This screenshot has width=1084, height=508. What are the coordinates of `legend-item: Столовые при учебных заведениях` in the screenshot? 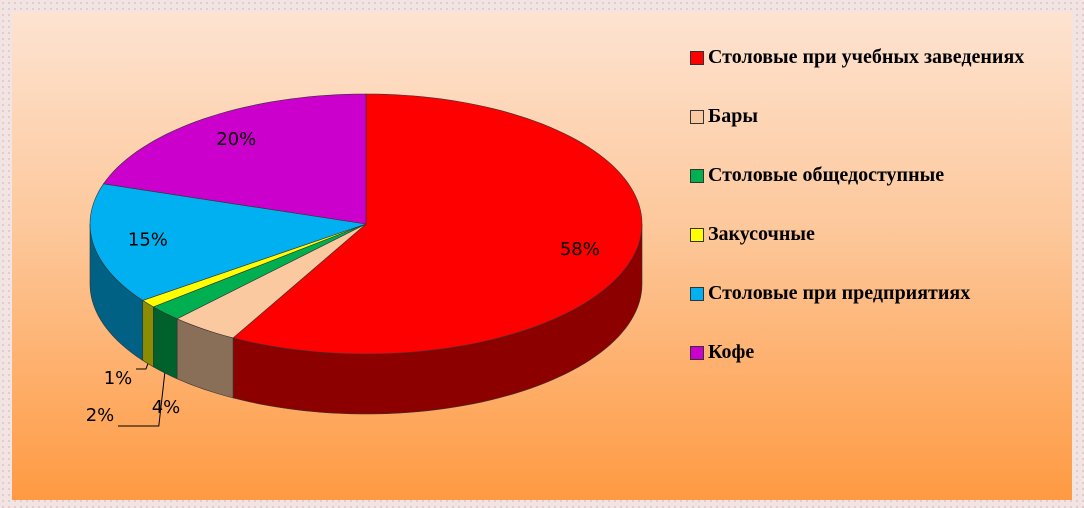 It's located at (877, 57).